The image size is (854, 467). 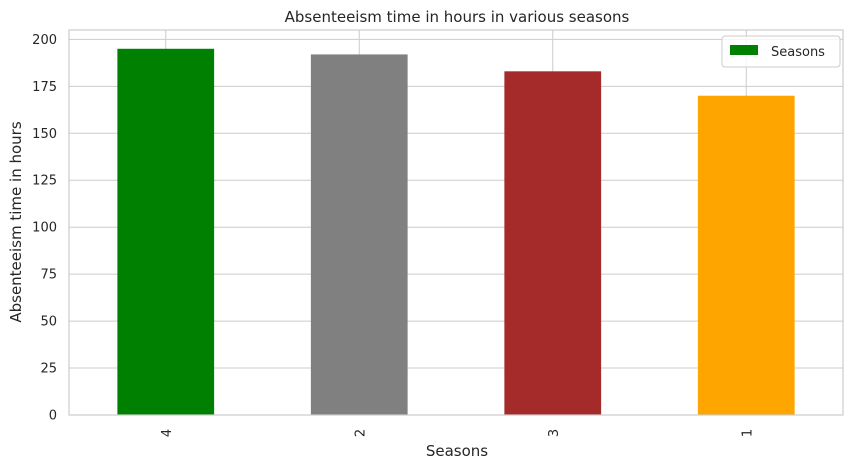 I want to click on x-axis-ticks: 4 2 3 1, so click(x=458, y=433).